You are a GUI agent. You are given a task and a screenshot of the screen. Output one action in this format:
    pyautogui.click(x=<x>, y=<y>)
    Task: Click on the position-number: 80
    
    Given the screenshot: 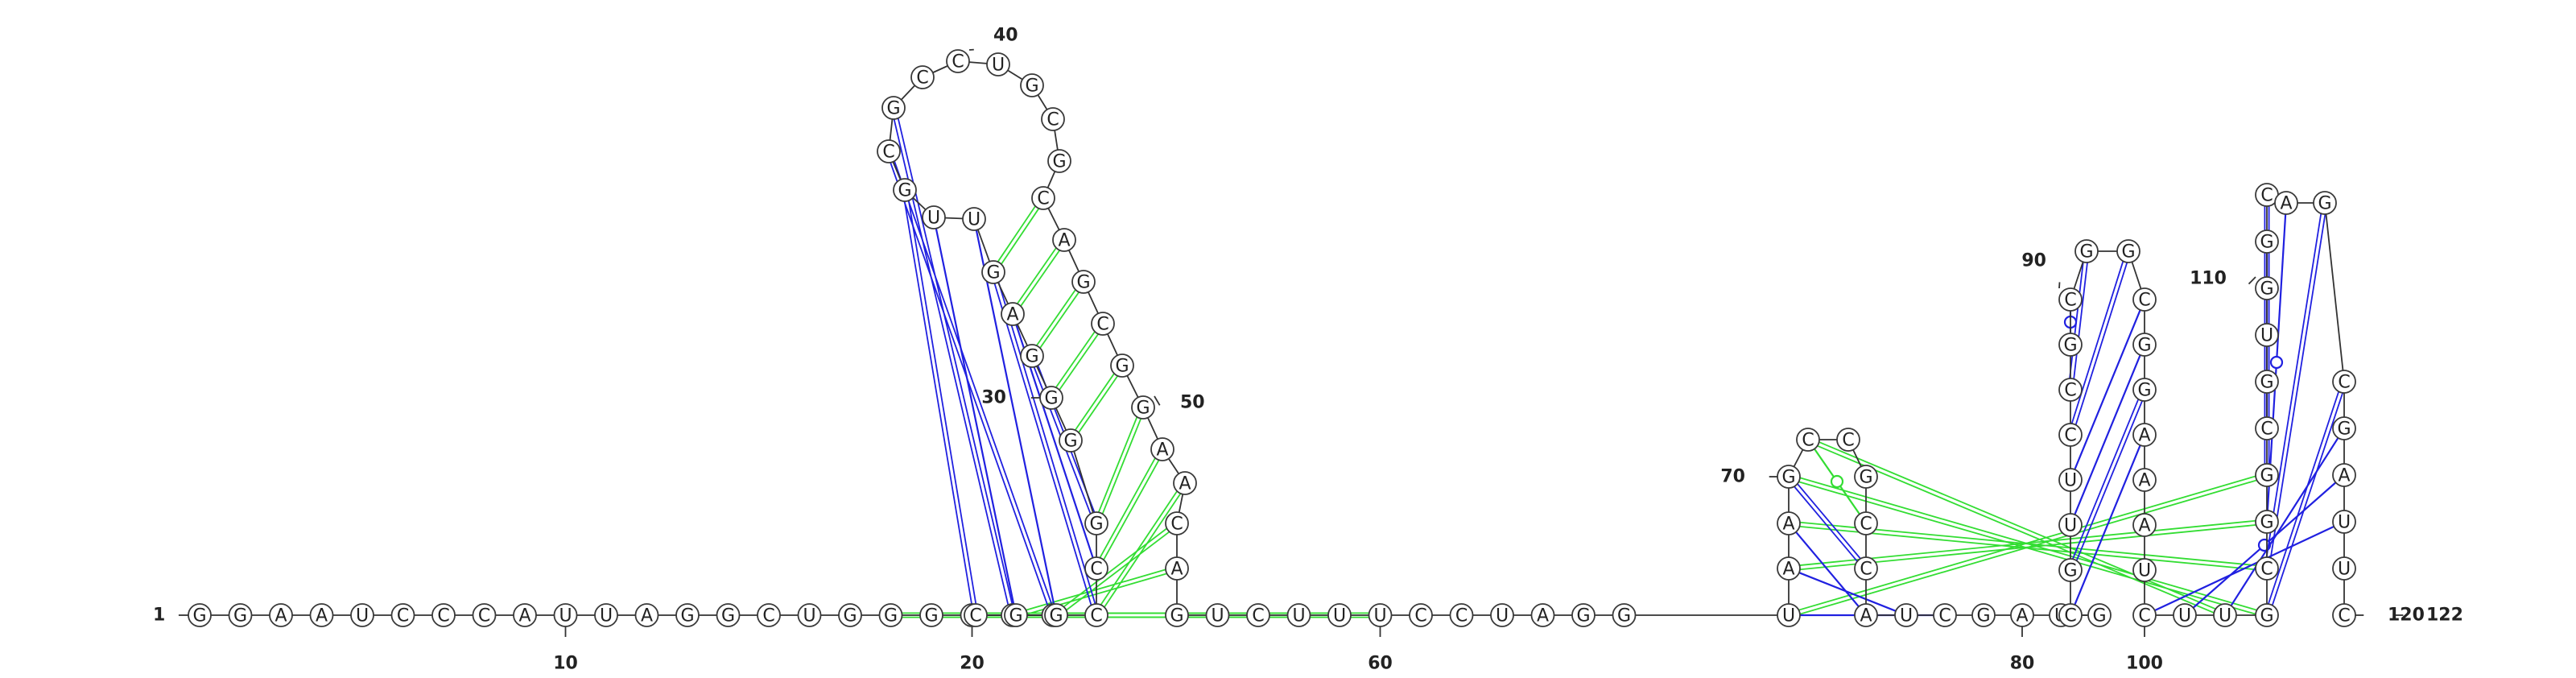 What is the action you would take?
    pyautogui.click(x=2022, y=664)
    